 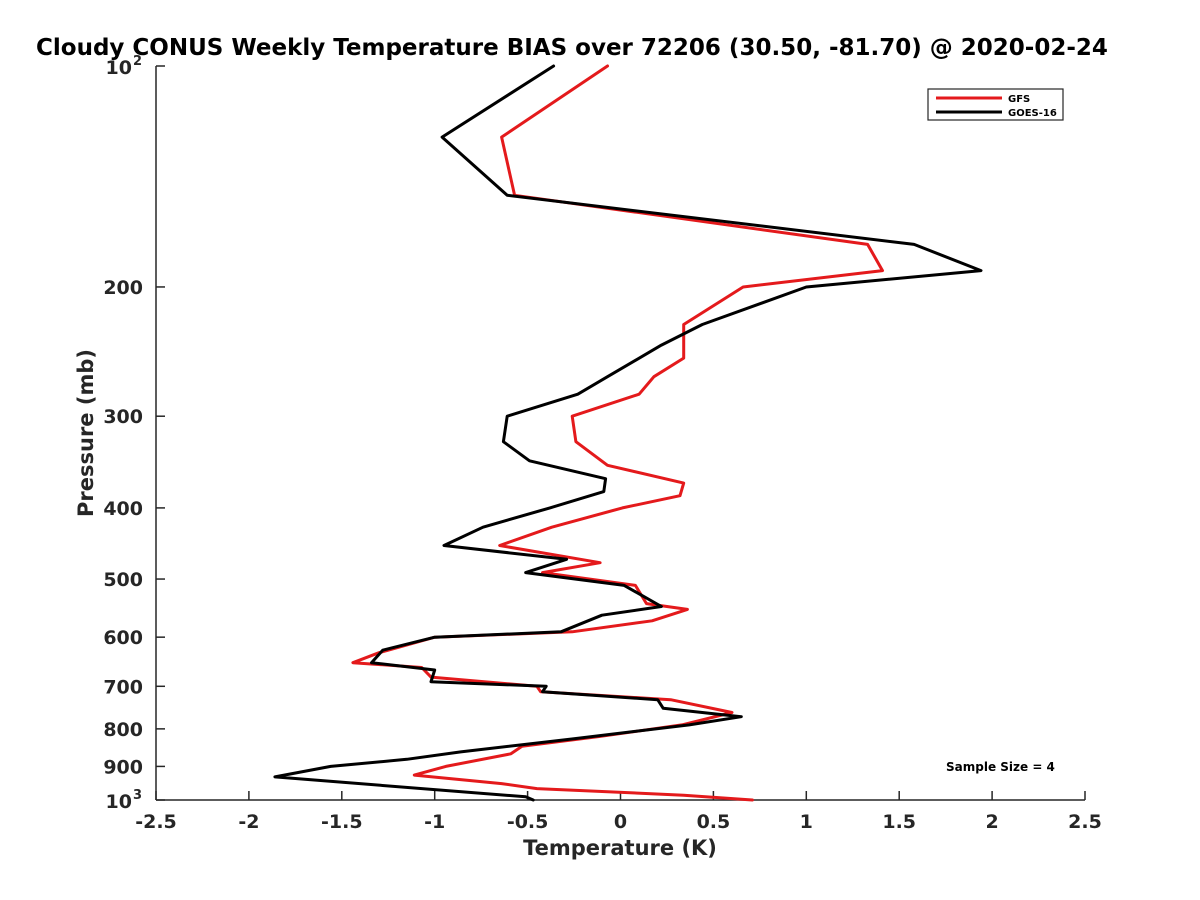 I want to click on x-tick-label: 2, so click(x=991, y=822).